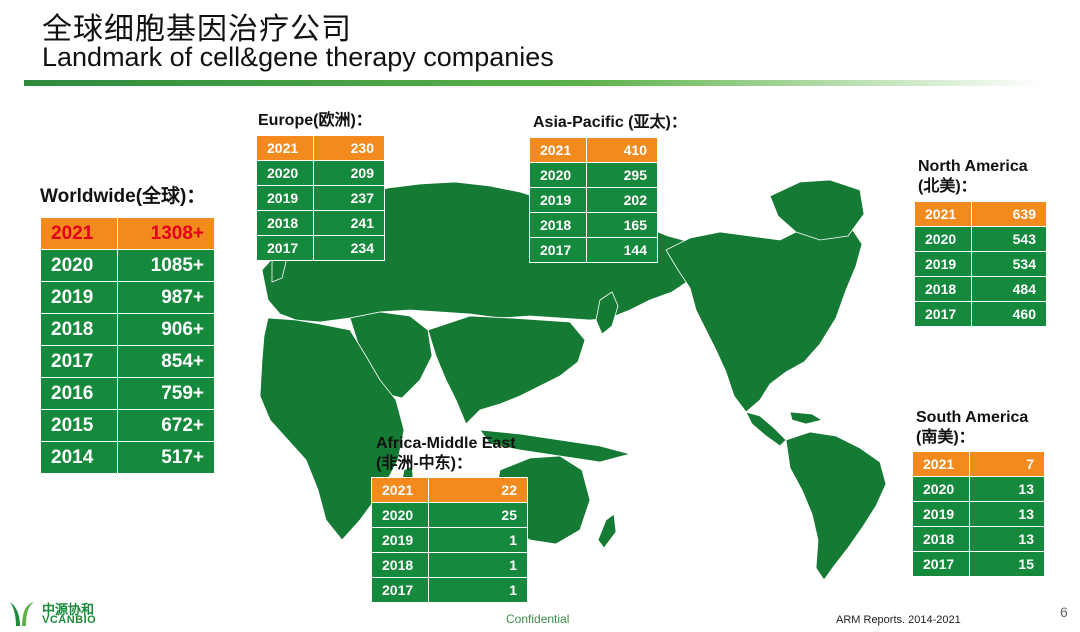 The image size is (1080, 632). What do you see at coordinates (538, 619) in the screenshot?
I see `confidential-label: Confidential` at bounding box center [538, 619].